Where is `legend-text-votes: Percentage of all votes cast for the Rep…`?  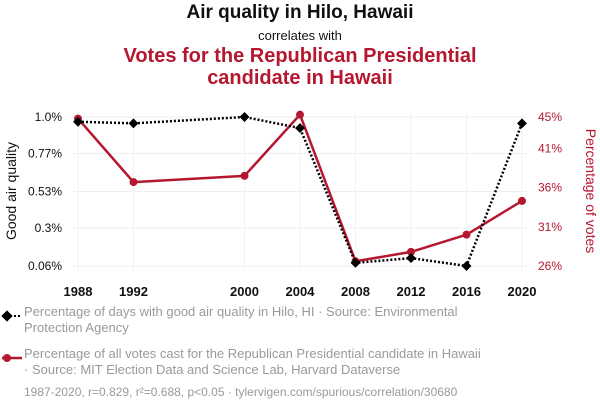 legend-text-votes: Percentage of all votes cast for the Rep… is located at coordinates (294, 362).